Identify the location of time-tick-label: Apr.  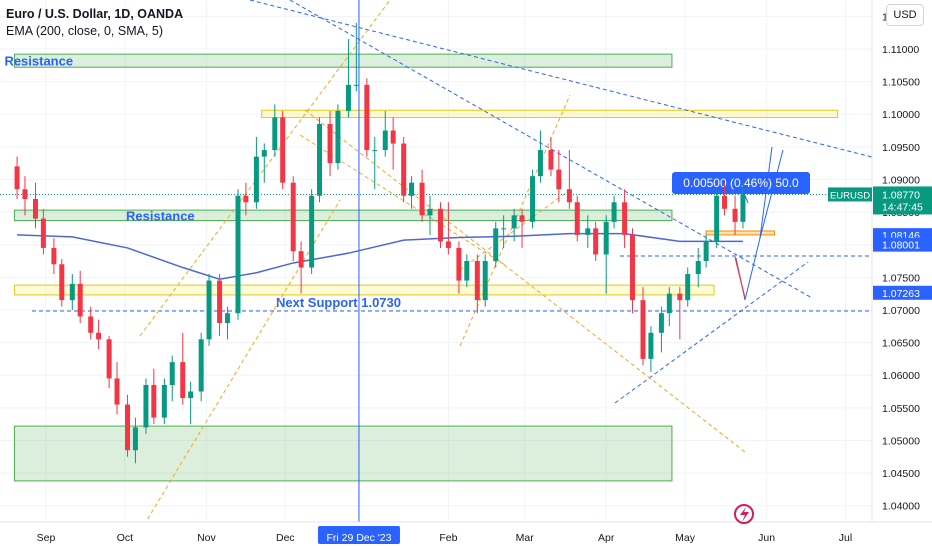
(606, 538).